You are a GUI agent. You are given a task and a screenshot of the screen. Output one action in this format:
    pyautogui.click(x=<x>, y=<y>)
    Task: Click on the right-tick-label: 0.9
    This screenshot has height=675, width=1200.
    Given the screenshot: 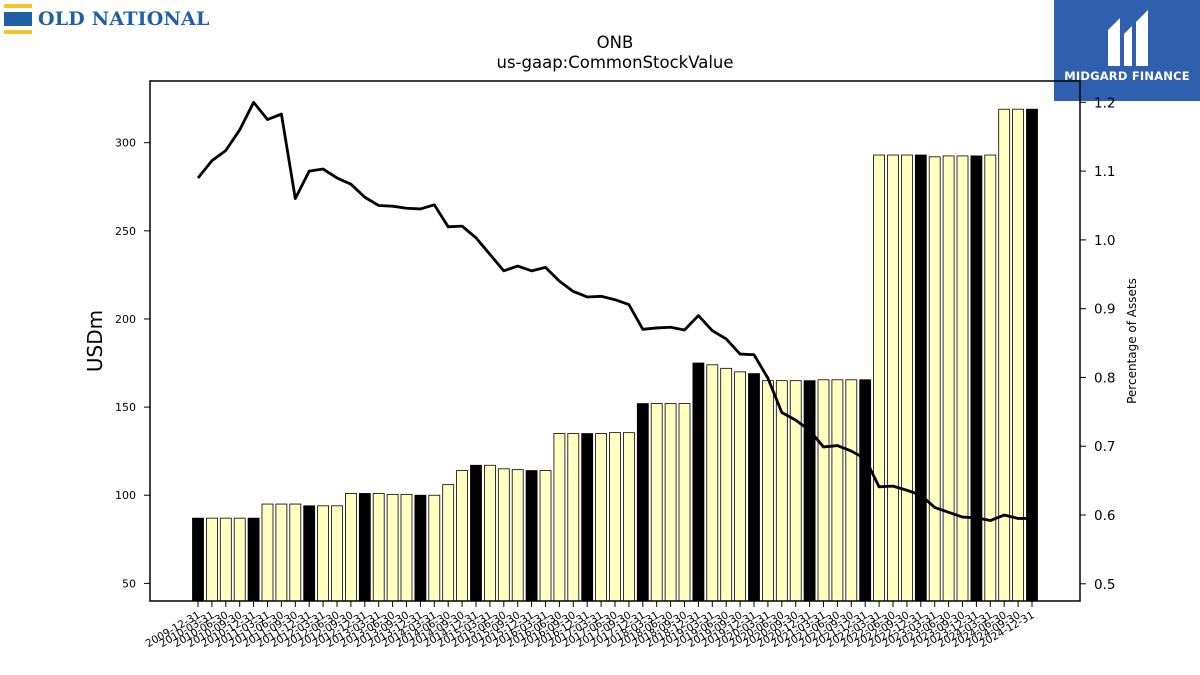 What is the action you would take?
    pyautogui.click(x=1104, y=310)
    